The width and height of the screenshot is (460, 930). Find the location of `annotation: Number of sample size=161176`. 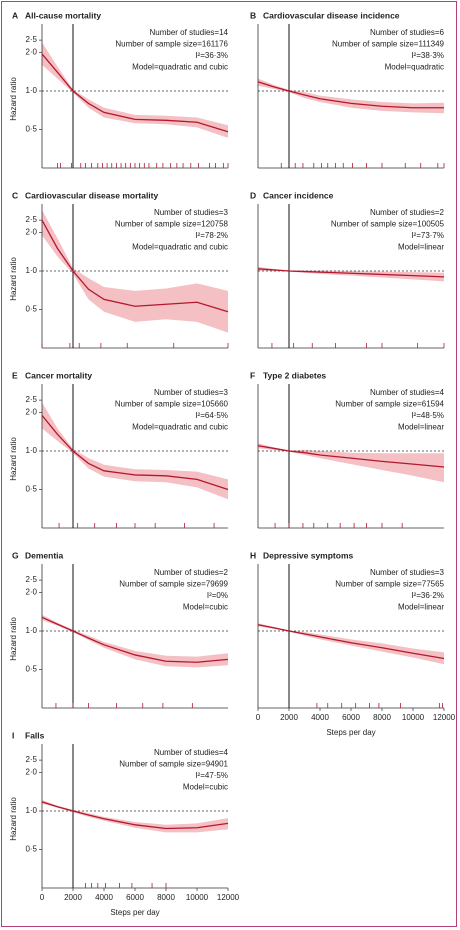

annotation: Number of sample size=161176 is located at coordinates (171, 44).